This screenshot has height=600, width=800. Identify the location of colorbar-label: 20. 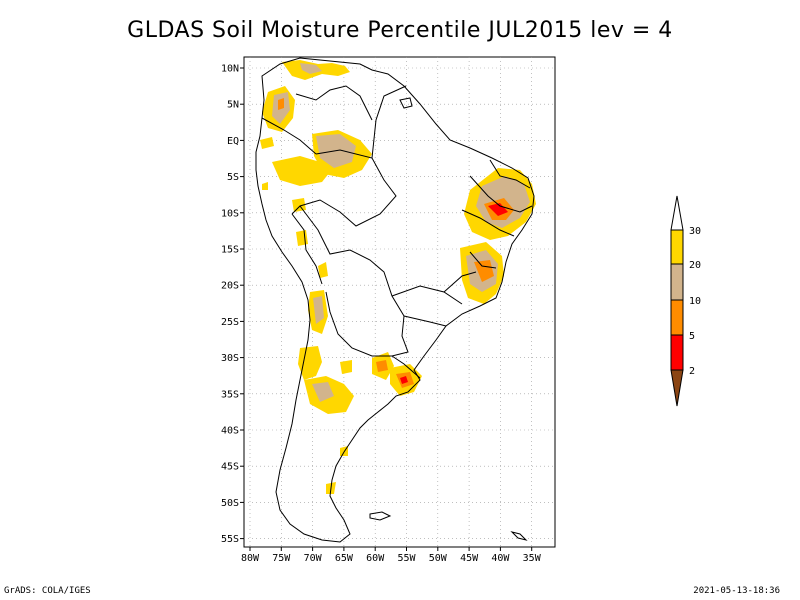
(695, 265).